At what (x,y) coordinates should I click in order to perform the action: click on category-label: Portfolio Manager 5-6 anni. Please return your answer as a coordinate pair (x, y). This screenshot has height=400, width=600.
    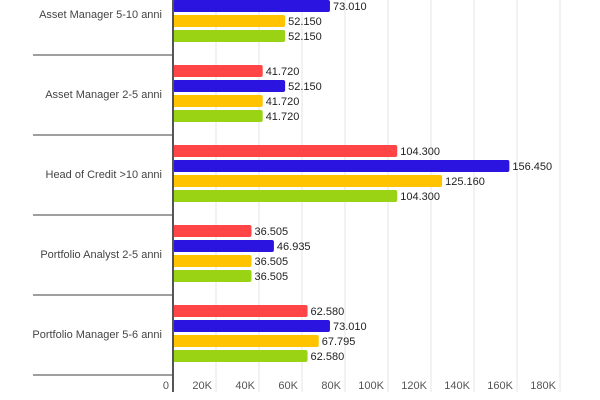
    Looking at the image, I should click on (97, 335).